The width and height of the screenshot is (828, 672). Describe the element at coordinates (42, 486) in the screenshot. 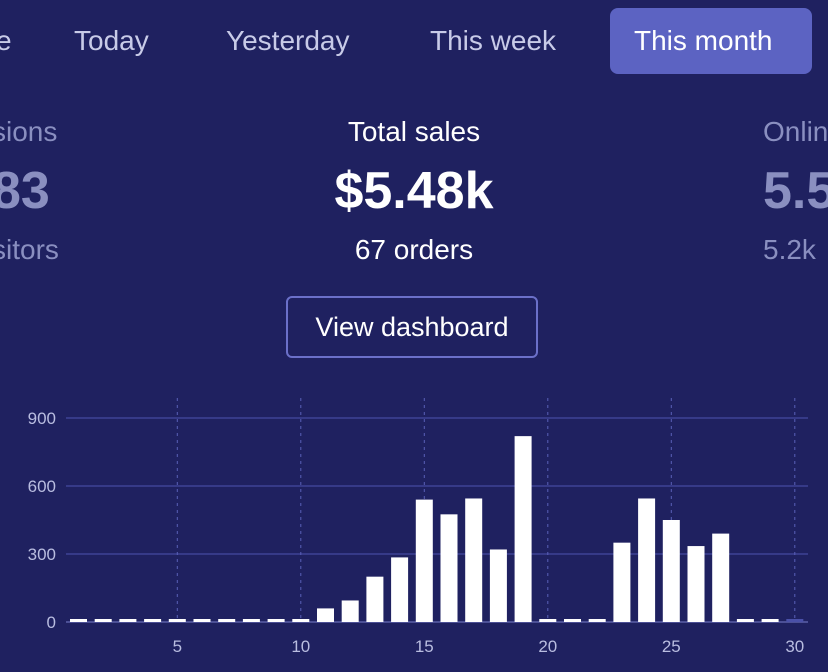

I see `y-tick-label: 600` at that location.